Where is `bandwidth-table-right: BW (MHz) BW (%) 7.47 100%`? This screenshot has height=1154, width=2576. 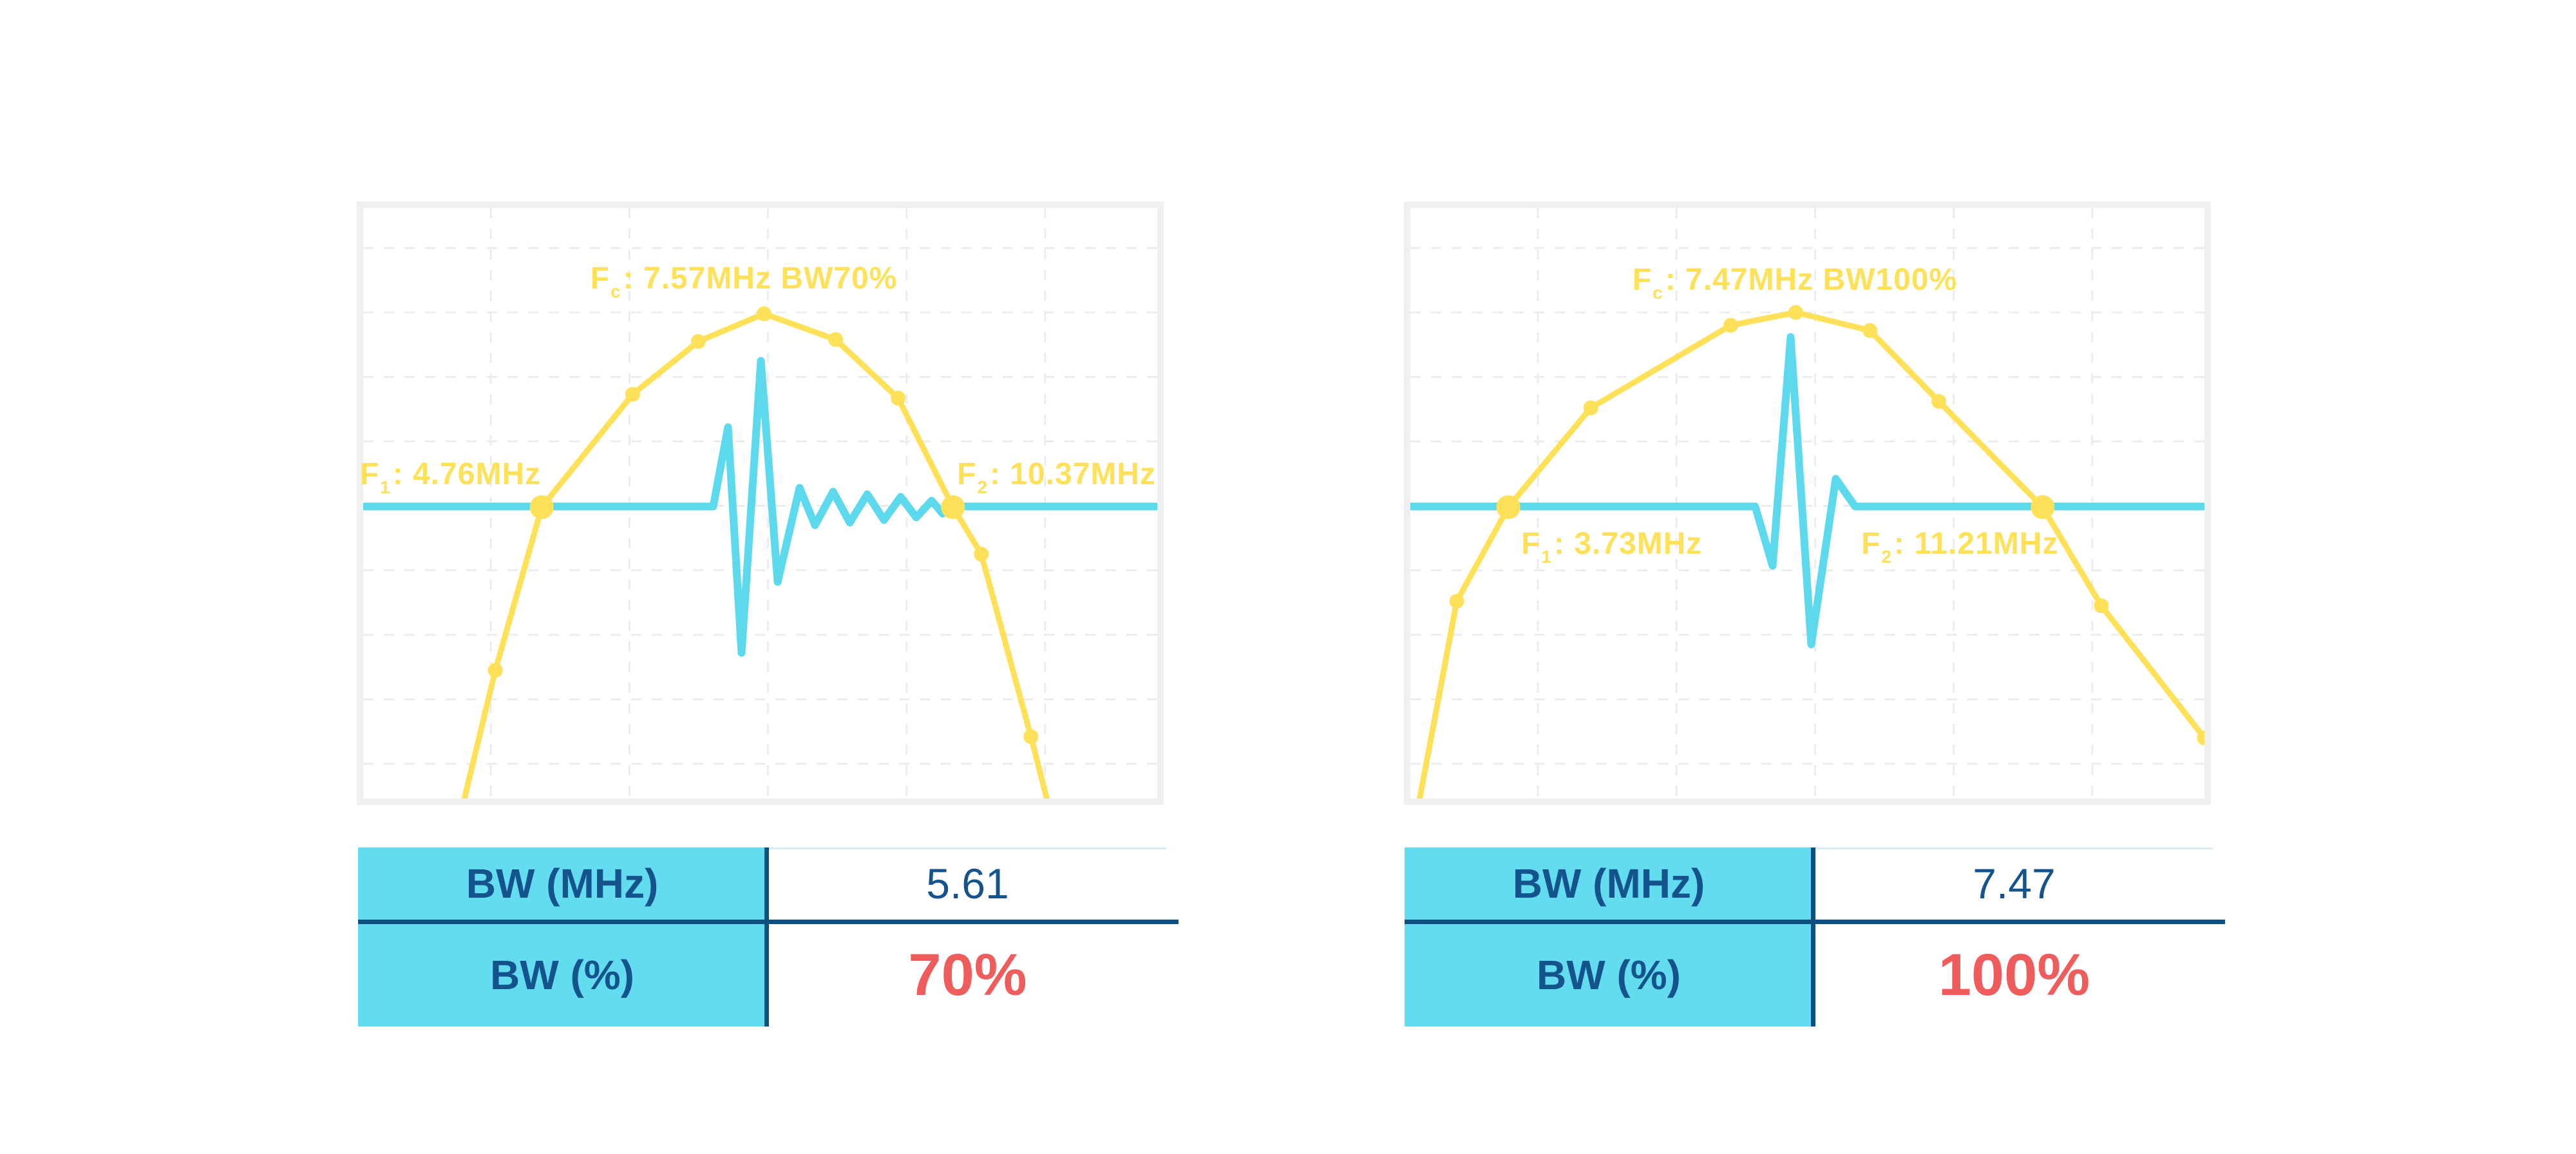 bandwidth-table-right: BW (MHz) BW (%) 7.47 100% is located at coordinates (1815, 936).